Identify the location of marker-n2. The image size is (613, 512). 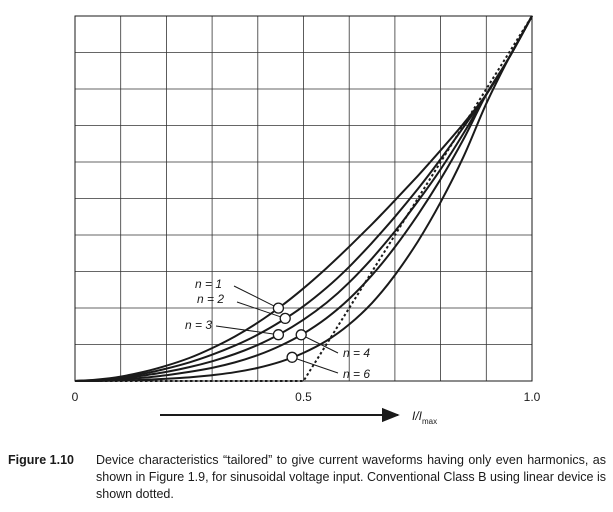
(285, 318).